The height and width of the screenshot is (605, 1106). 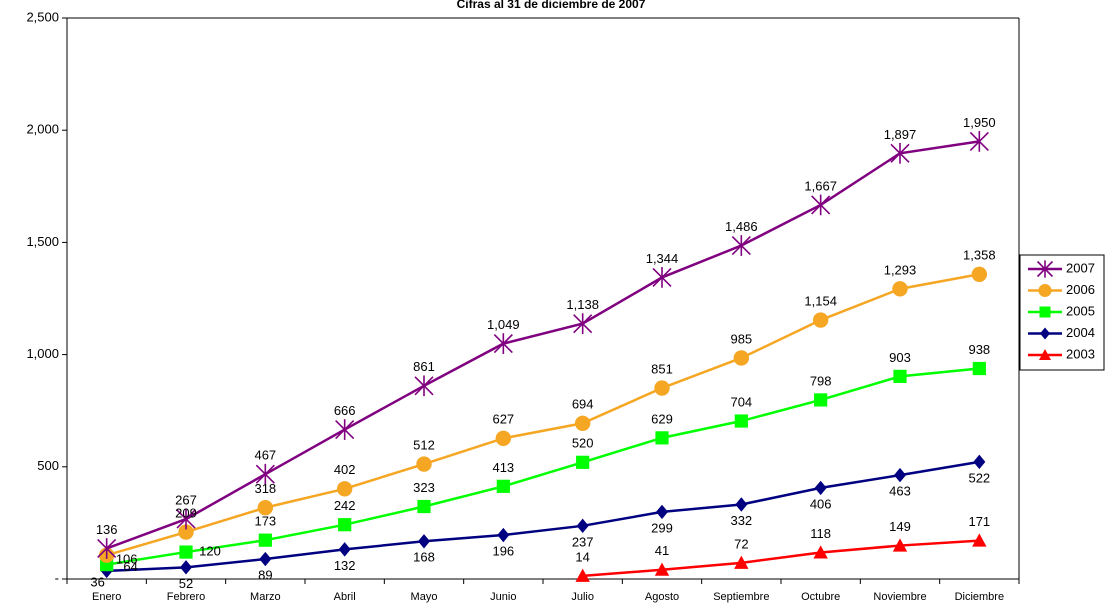 I want to click on x-tick-label: Octubre, so click(x=820, y=597).